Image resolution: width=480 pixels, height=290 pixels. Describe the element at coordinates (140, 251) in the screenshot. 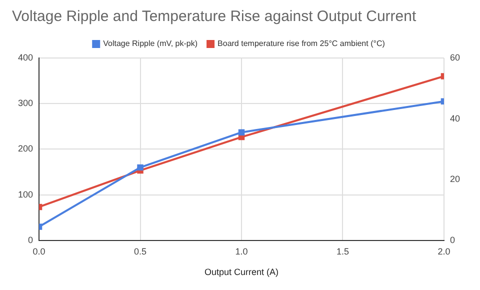

I see `x-tick-label: 0.5` at that location.